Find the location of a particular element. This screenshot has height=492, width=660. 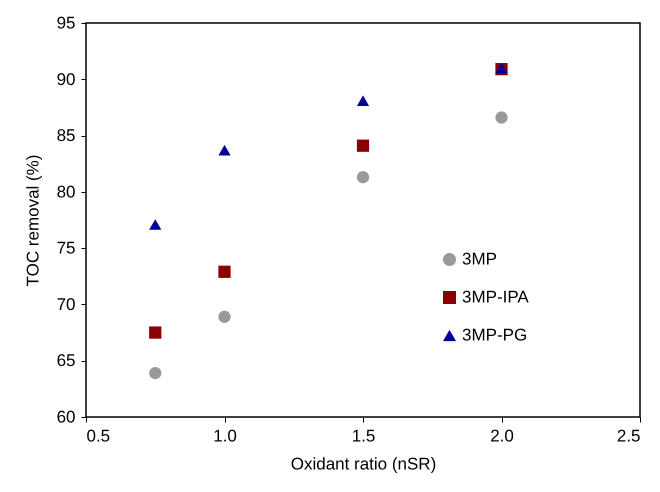

x-axis-title: Oxidant ratio (nSR) is located at coordinates (363, 464).